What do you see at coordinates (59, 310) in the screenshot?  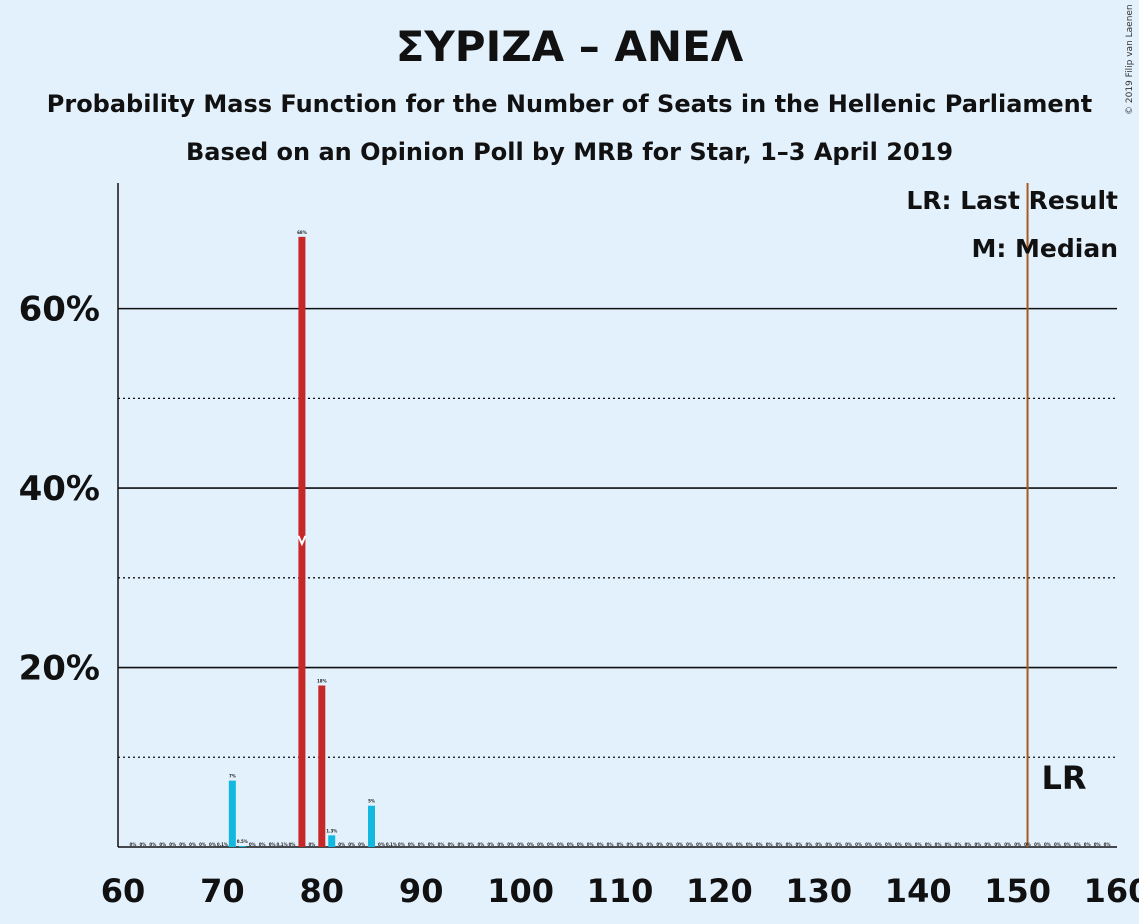 I see `y-tick-label: 60%` at bounding box center [59, 310].